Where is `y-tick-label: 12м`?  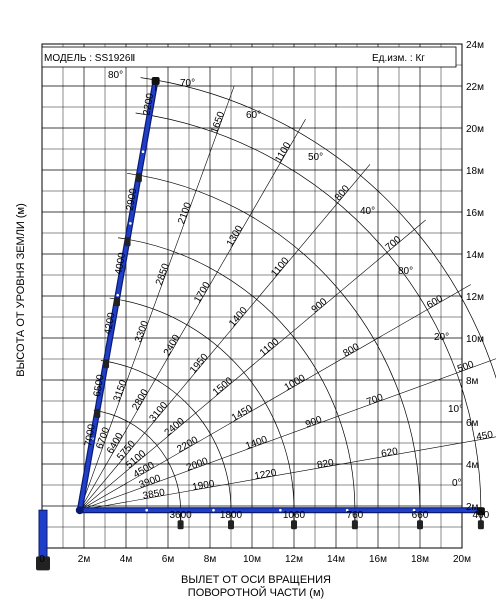
y-tick-label: 12м is located at coordinates (475, 297).